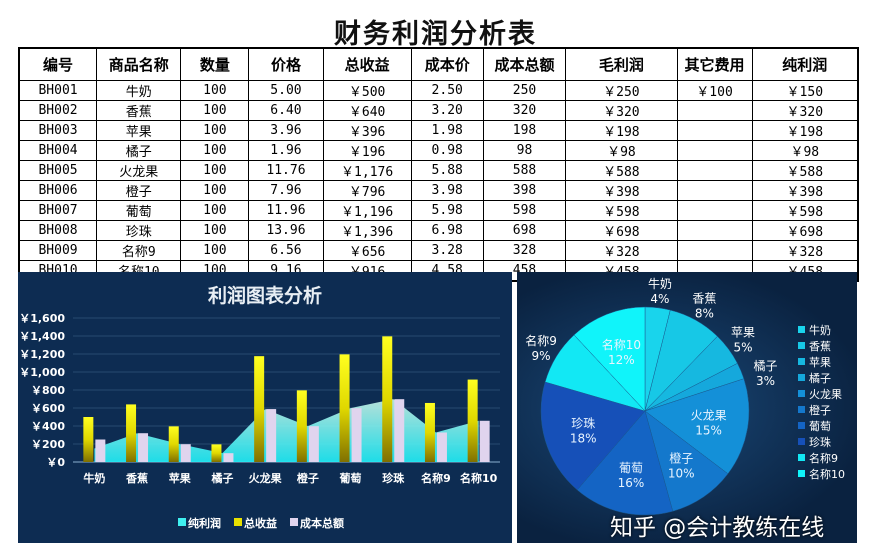  I want to click on table-row: BH009 名称9 100 6.56 ￥656 3.28 328 ￥328 ￥328, so click(438, 250).